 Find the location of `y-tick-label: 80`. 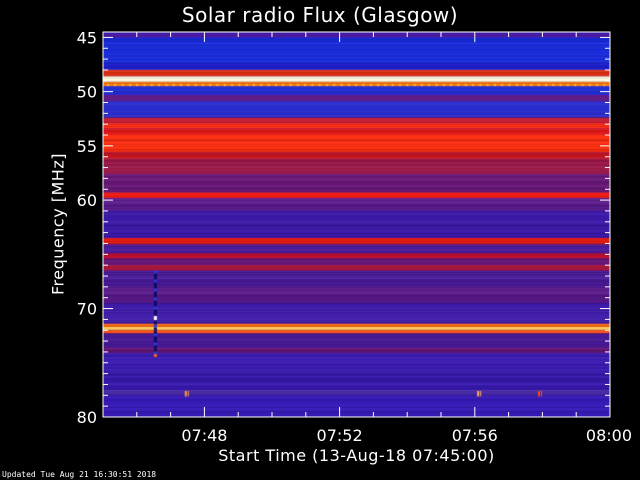

y-tick-label: 80 is located at coordinates (87, 417).